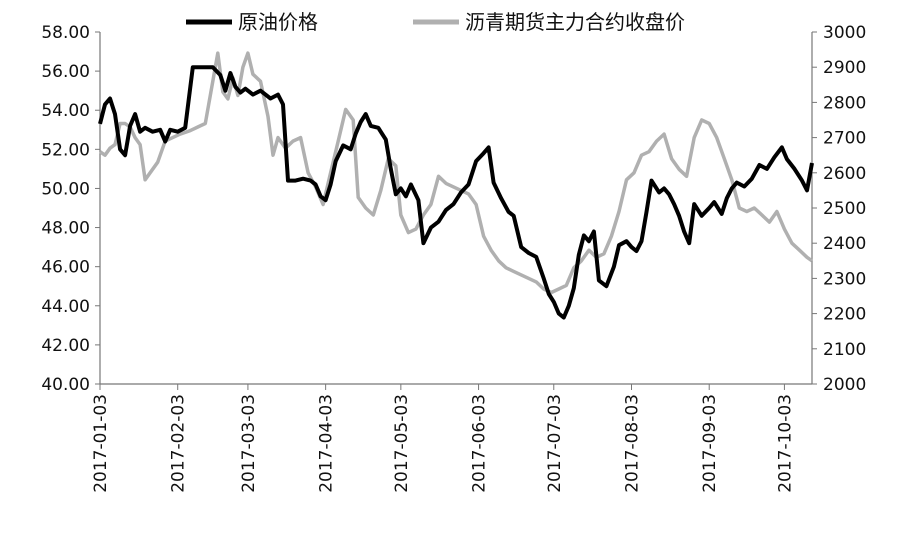 This screenshot has height=540, width=900. What do you see at coordinates (249, 443) in the screenshot?
I see `x-tick-label: 2017-03-03` at bounding box center [249, 443].